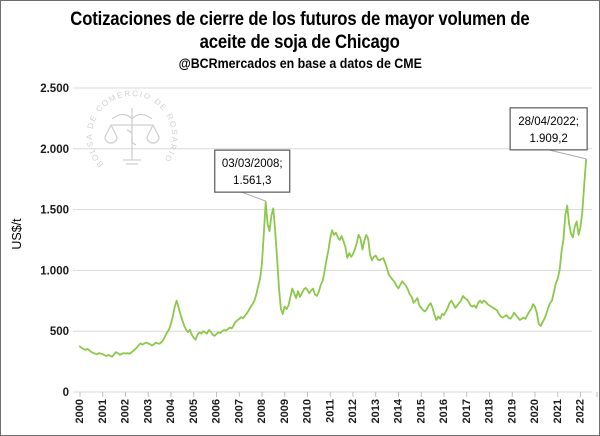 The image size is (600, 436). What do you see at coordinates (399, 410) in the screenshot?
I see `x-tick-label: 2014` at bounding box center [399, 410].